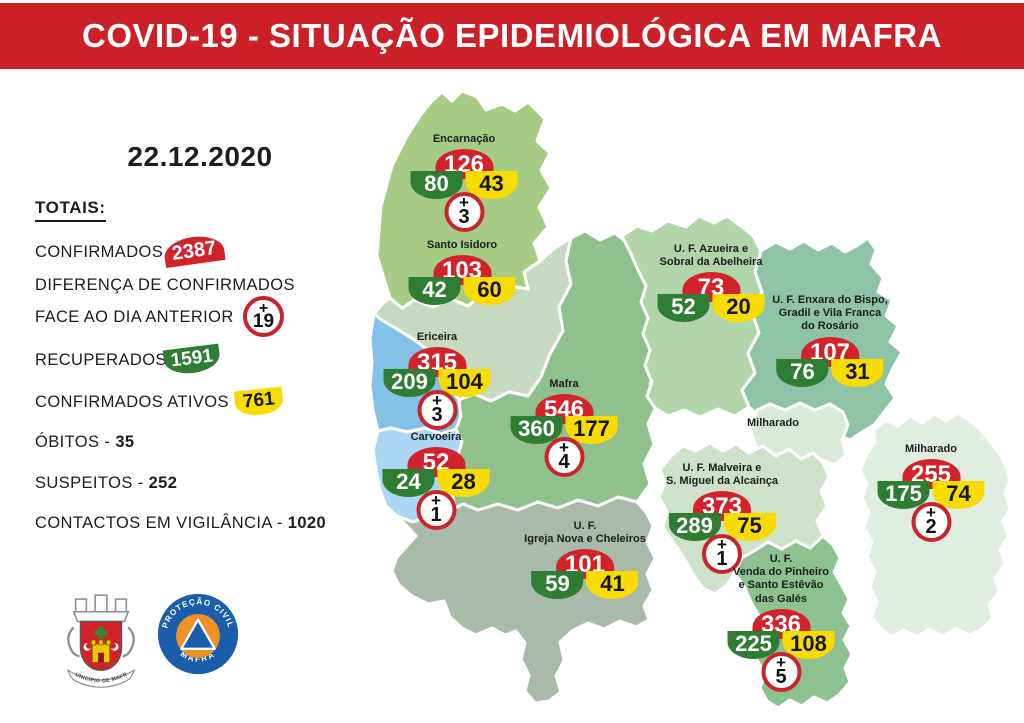  What do you see at coordinates (436, 185) in the screenshot?
I see `recovered-badge: 80` at bounding box center [436, 185].